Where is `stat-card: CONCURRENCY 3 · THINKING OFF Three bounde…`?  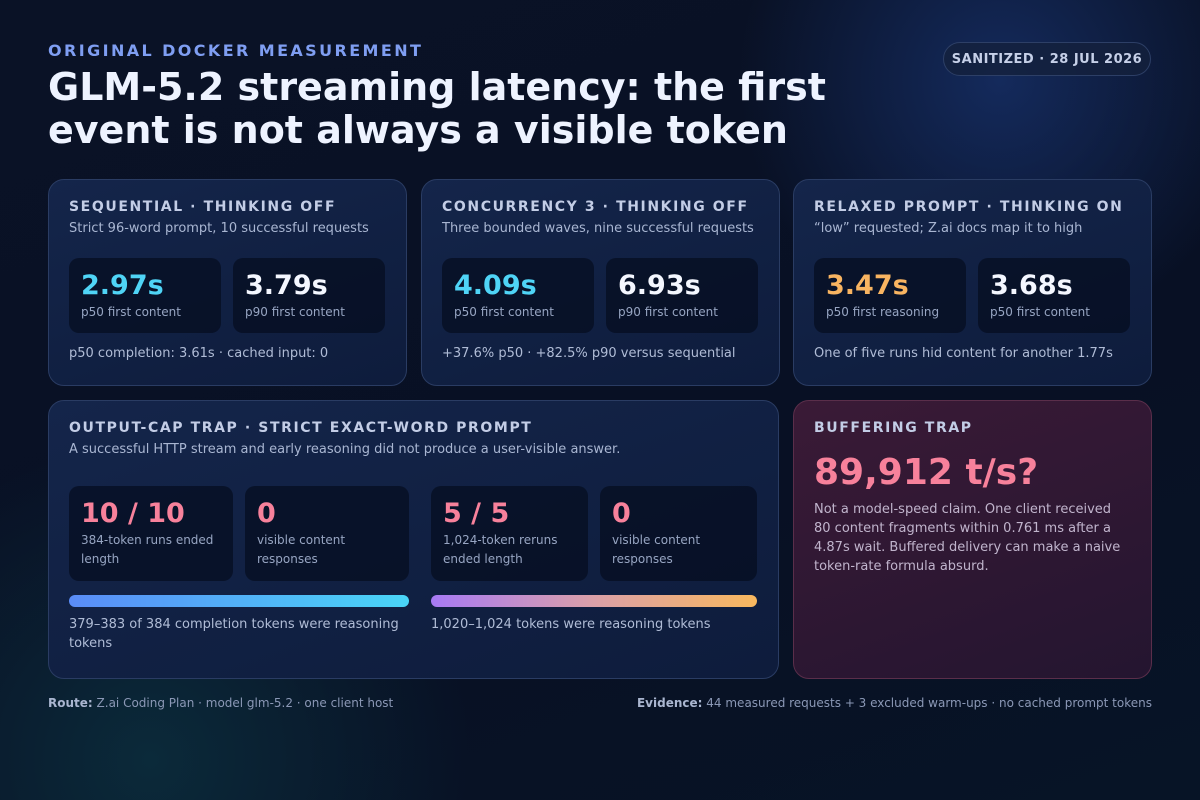 stat-card: CONCURRENCY 3 · THINKING OFF Three bounde… is located at coordinates (600, 282).